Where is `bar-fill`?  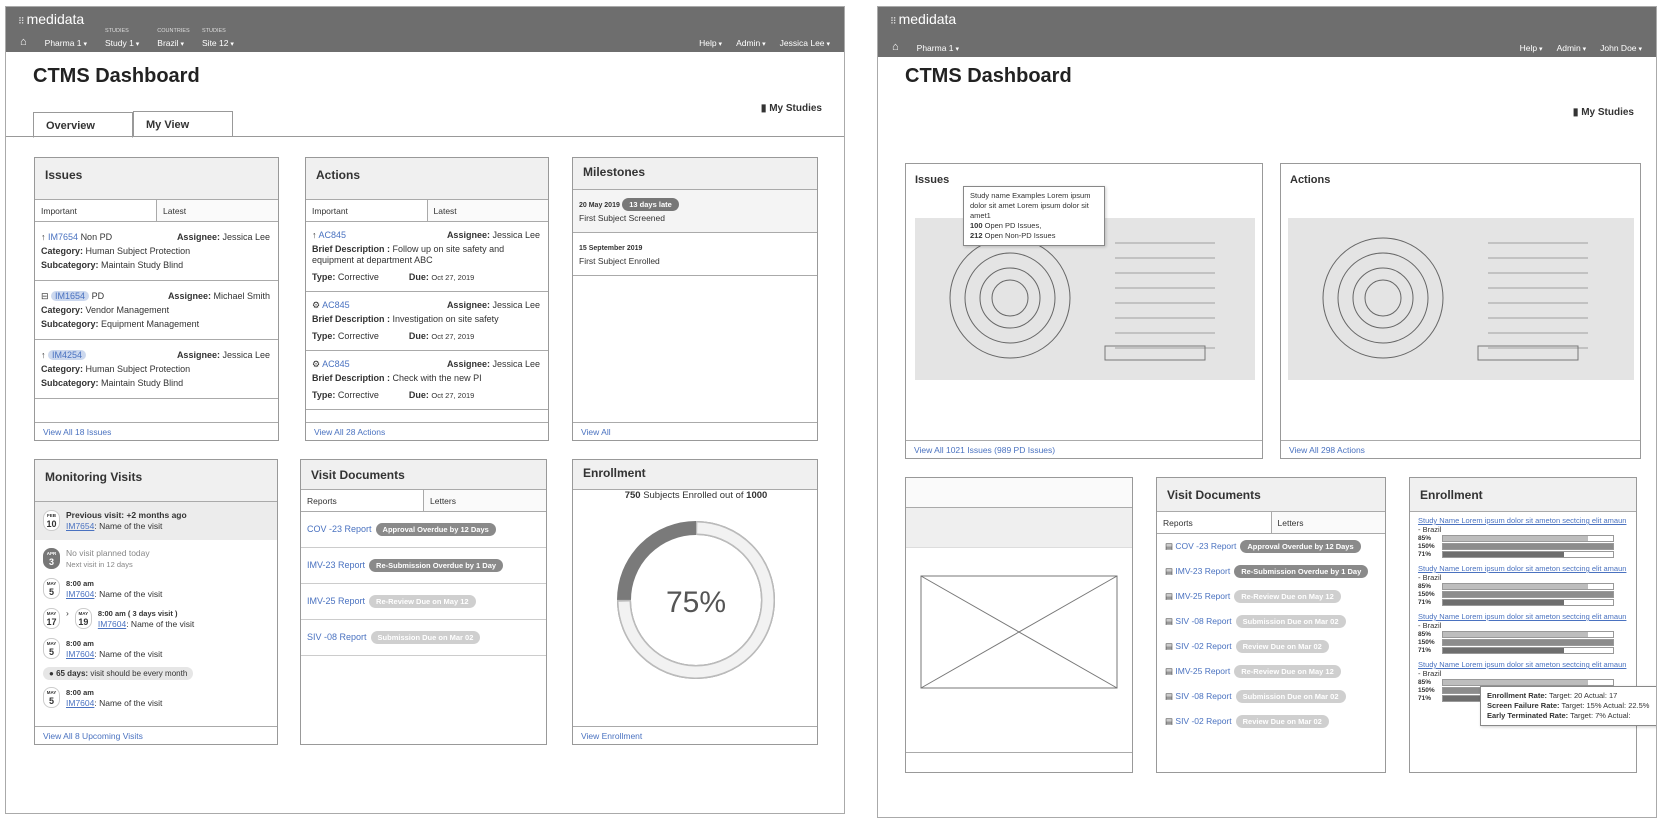
bar-fill is located at coordinates (1515, 586).